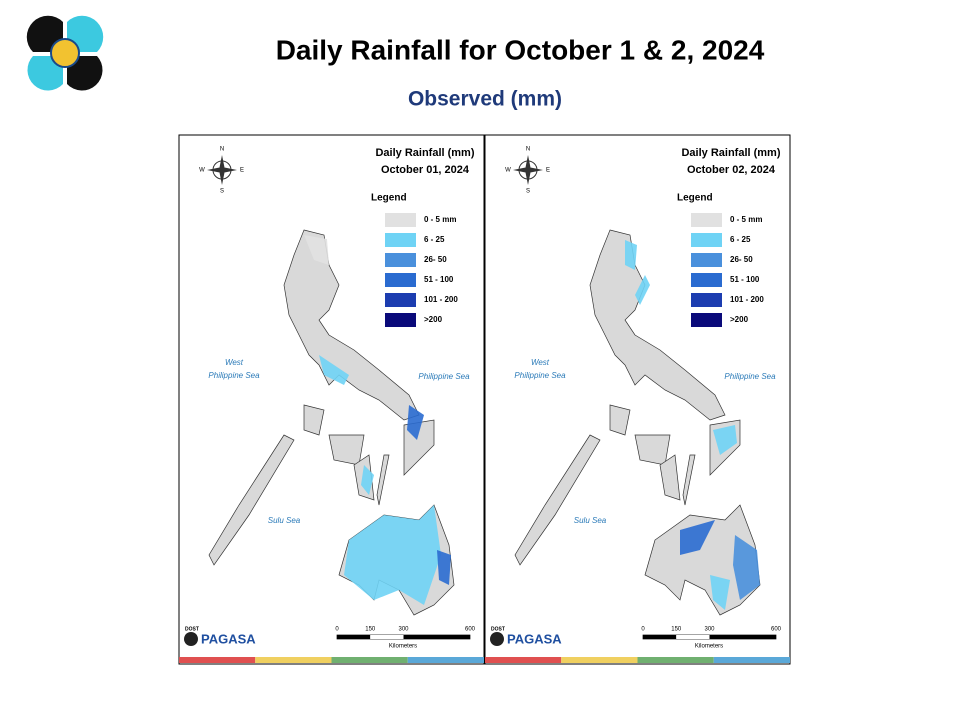  I want to click on title: Daily Rainfall for October 1 & 2, 2024, so click(520, 49).